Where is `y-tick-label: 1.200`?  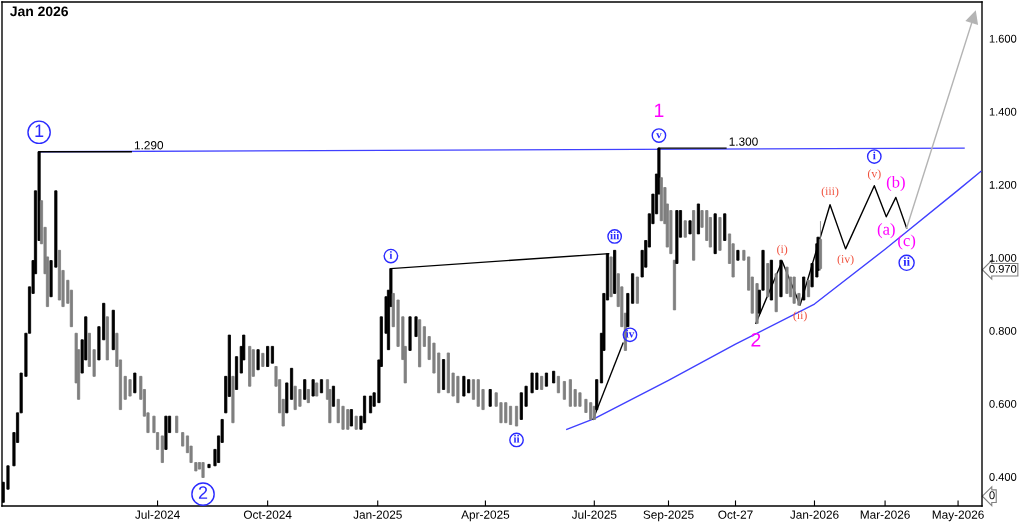 y-tick-label: 1.200 is located at coordinates (1003, 184).